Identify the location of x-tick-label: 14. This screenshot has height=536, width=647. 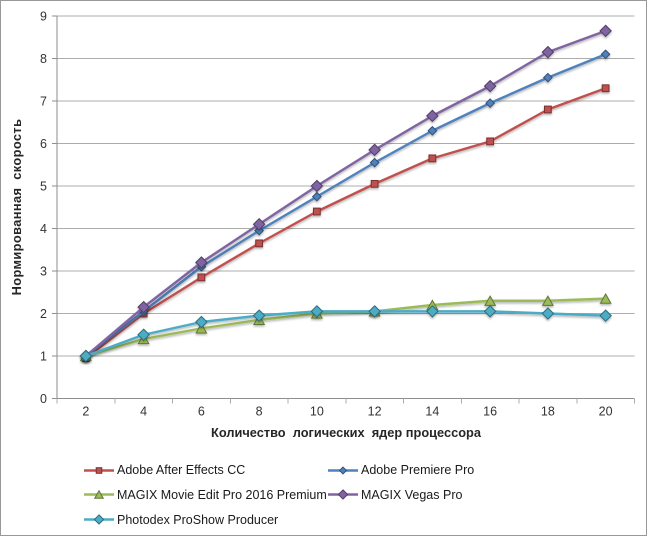
(432, 412).